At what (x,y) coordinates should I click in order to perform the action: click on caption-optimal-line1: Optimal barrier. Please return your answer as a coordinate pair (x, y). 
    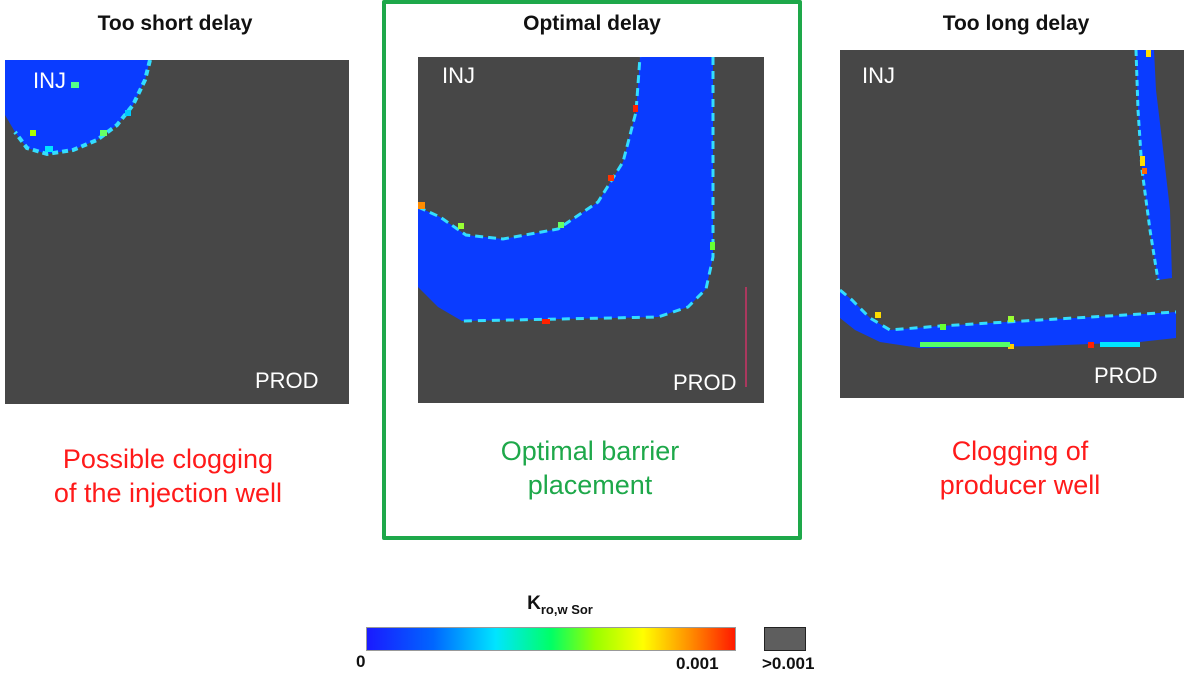
    Looking at the image, I should click on (590, 451).